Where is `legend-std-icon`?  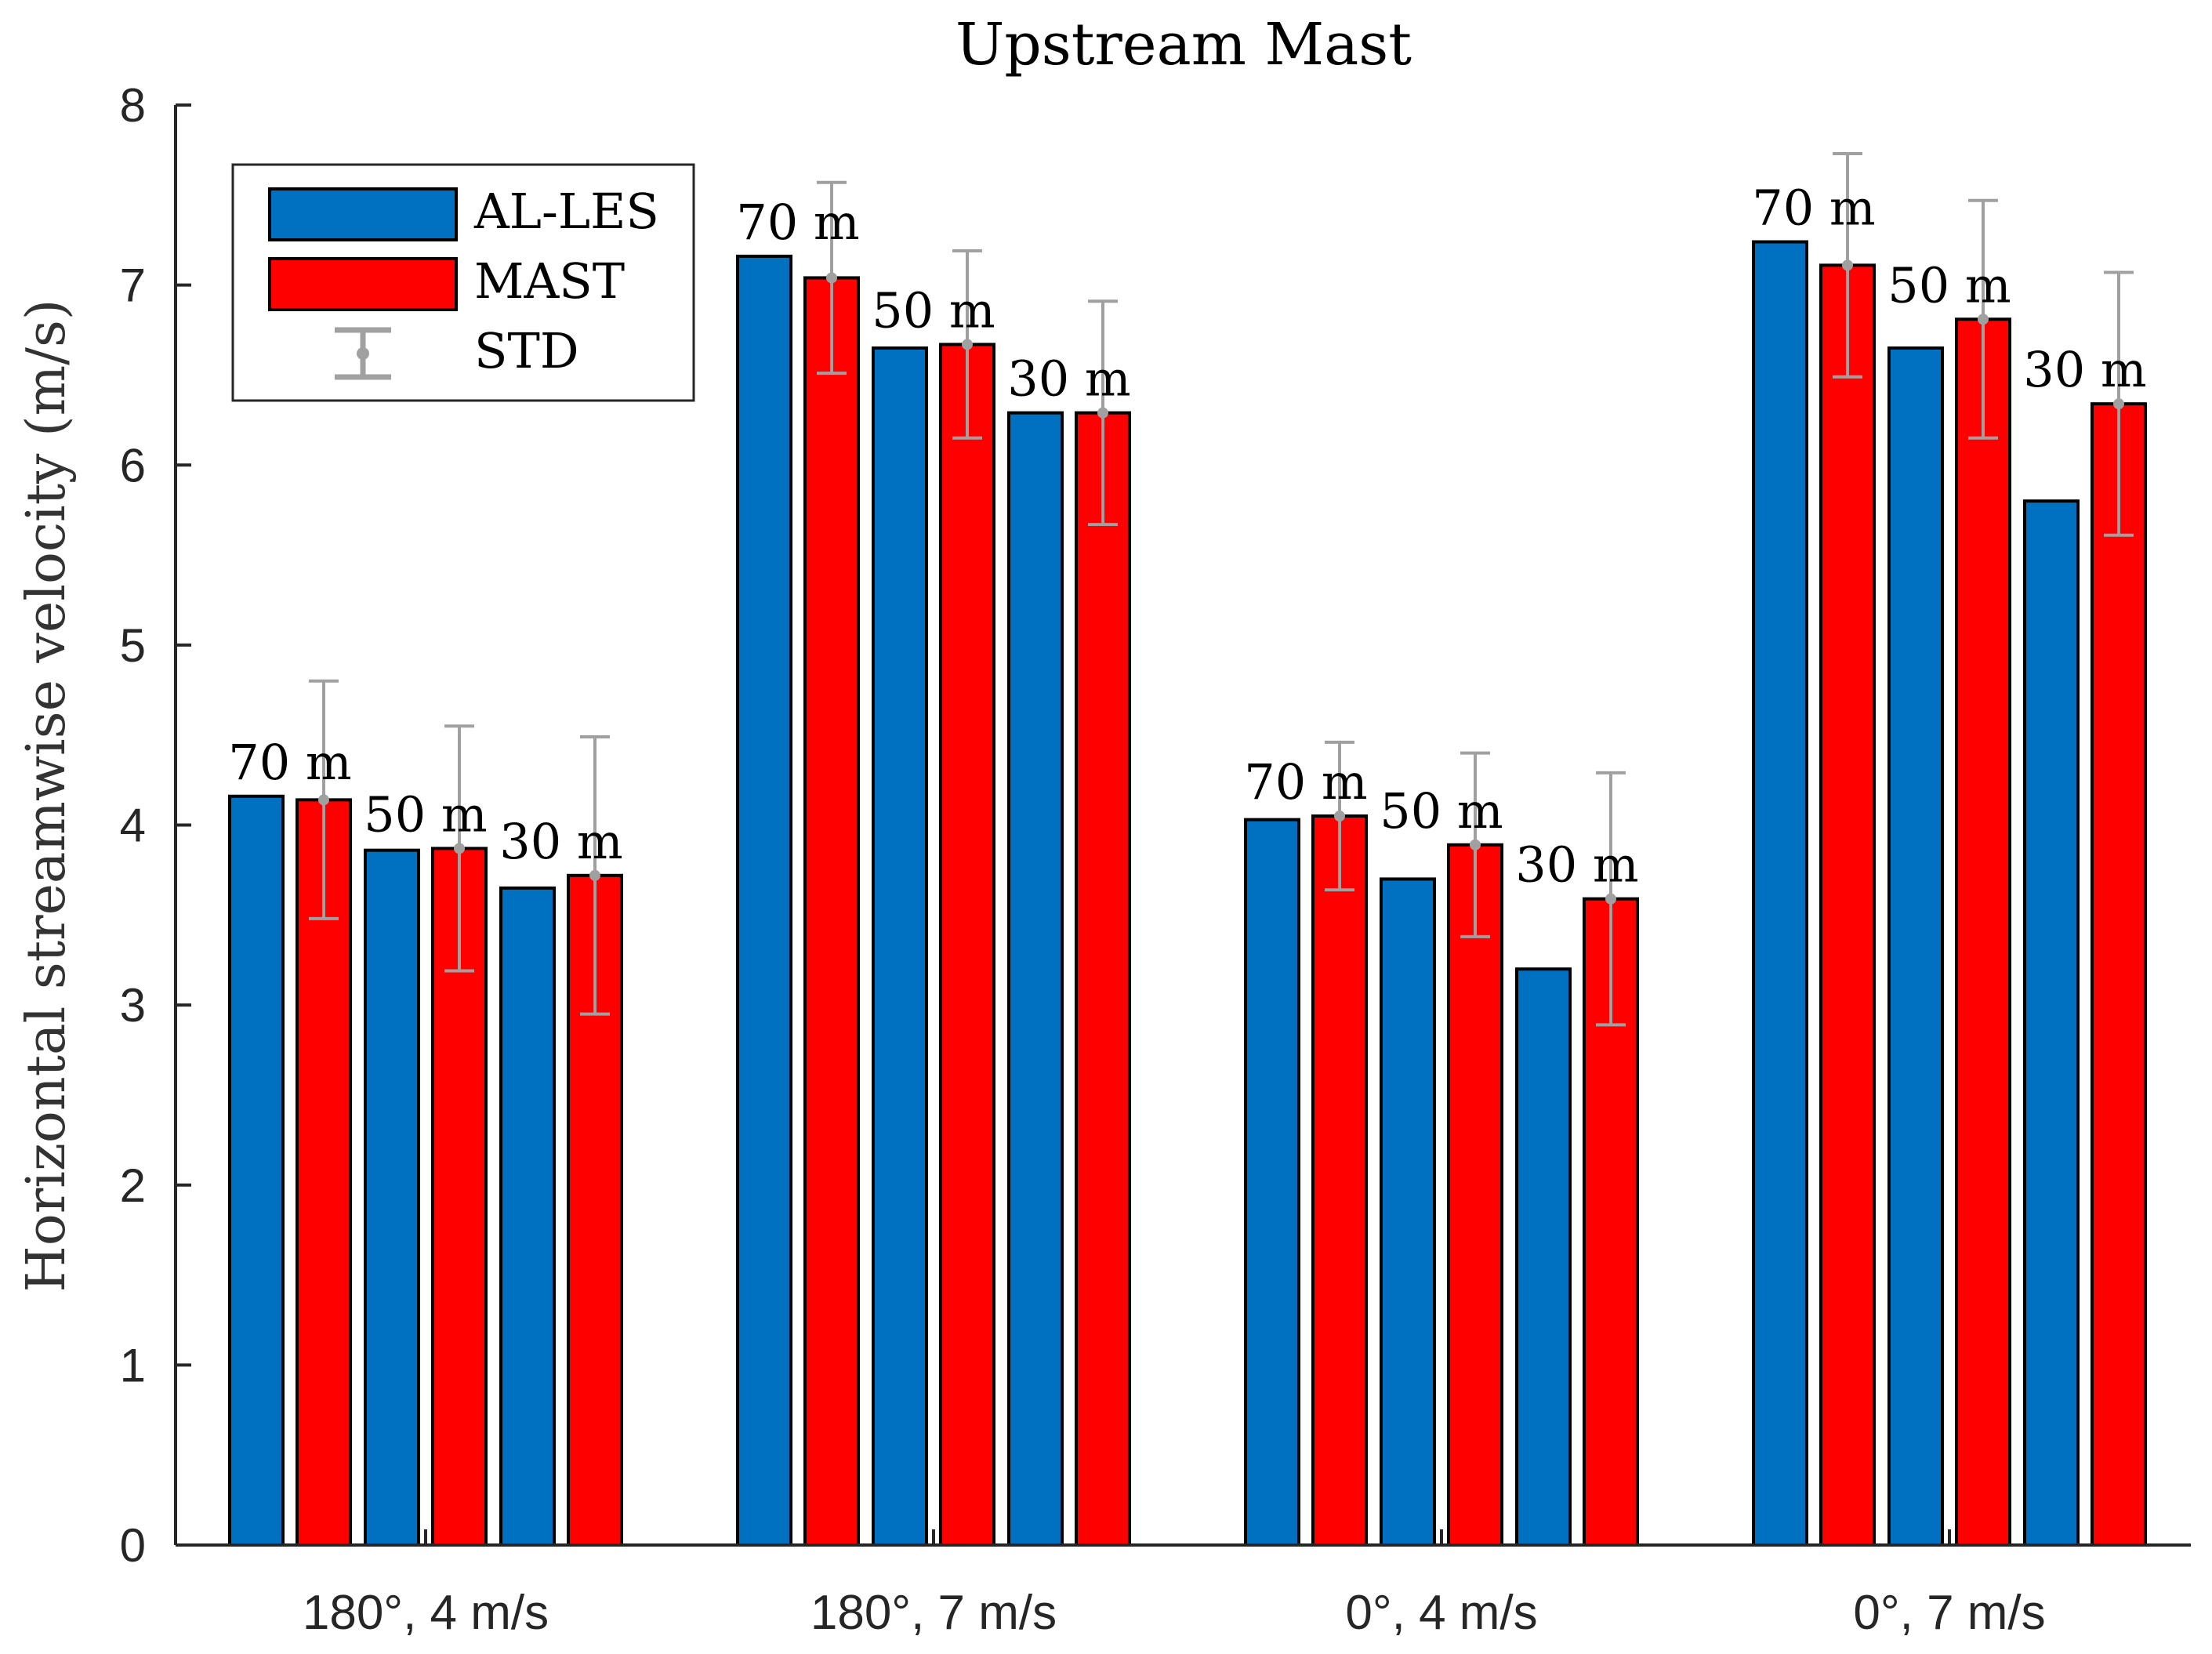
legend-std-icon is located at coordinates (363, 353).